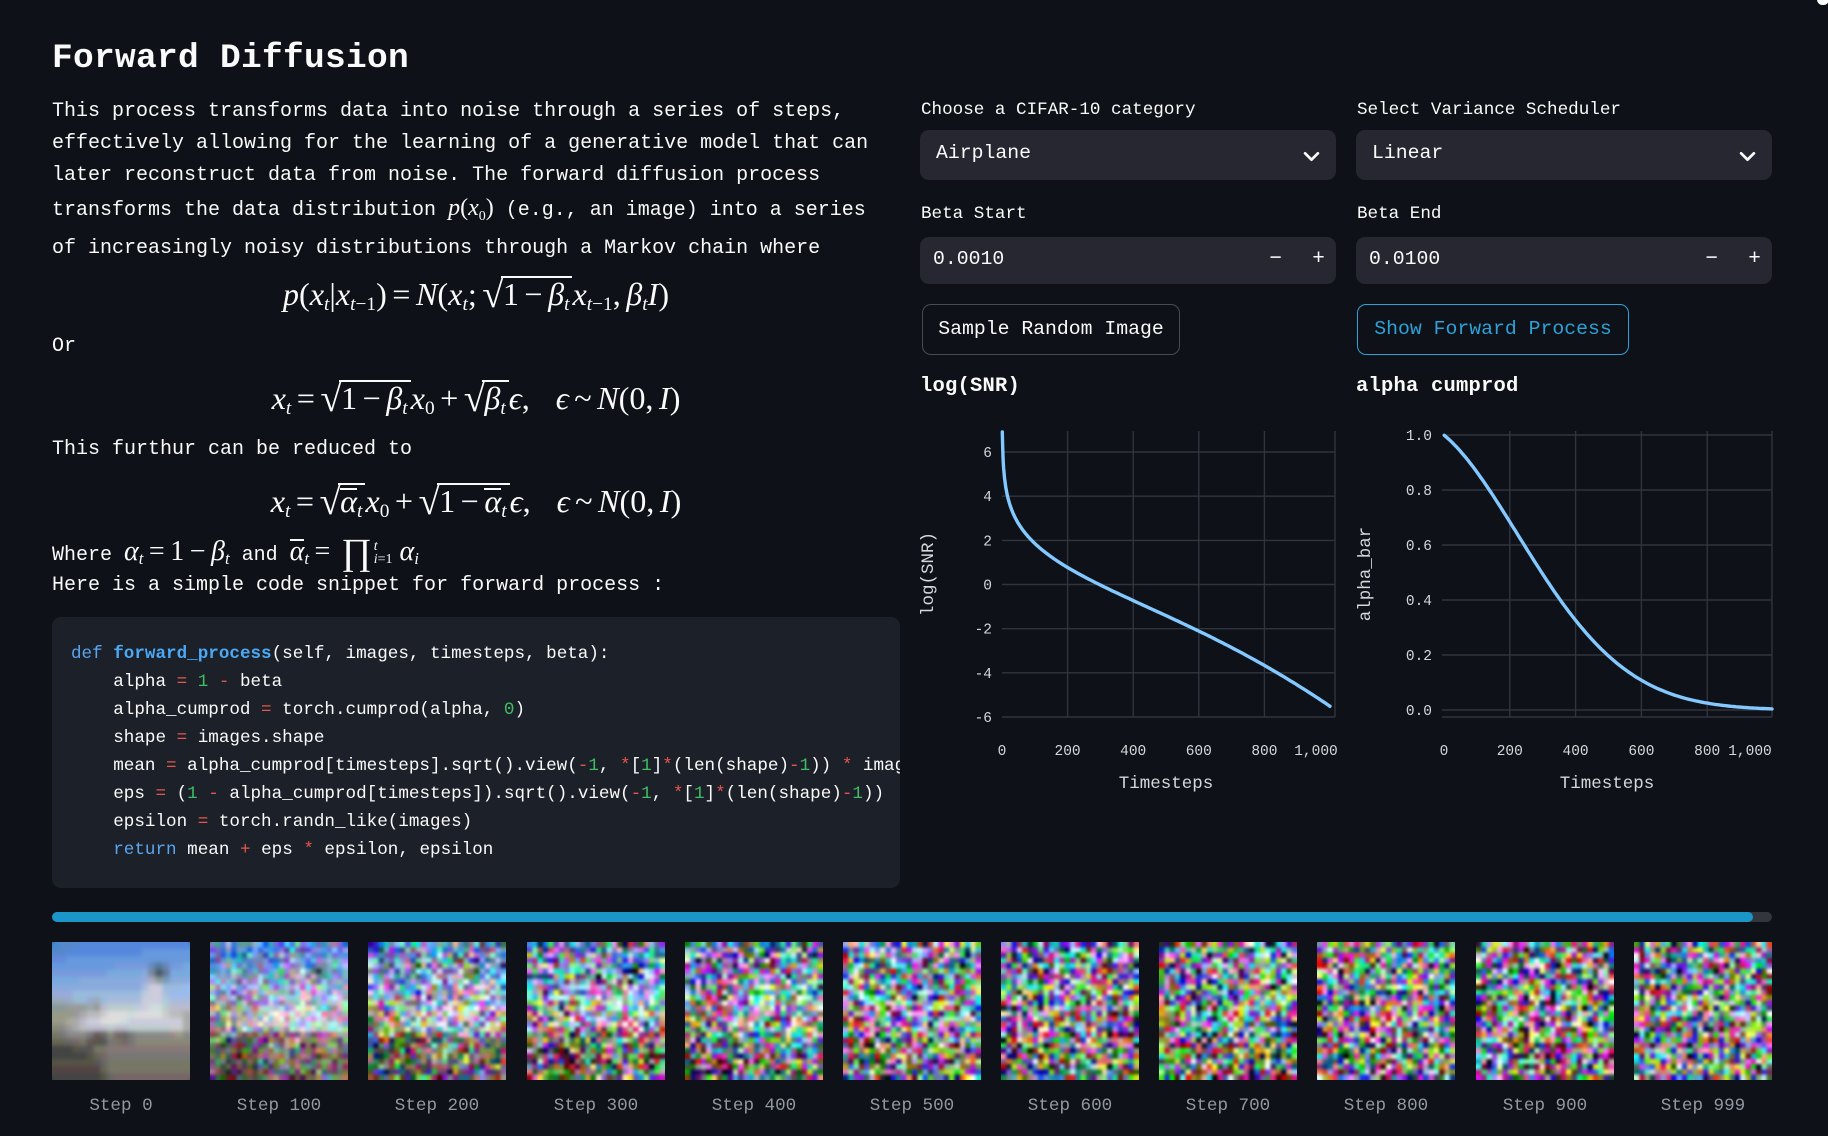  What do you see at coordinates (1419, 657) in the screenshot?
I see `svg-text: 0.2` at bounding box center [1419, 657].